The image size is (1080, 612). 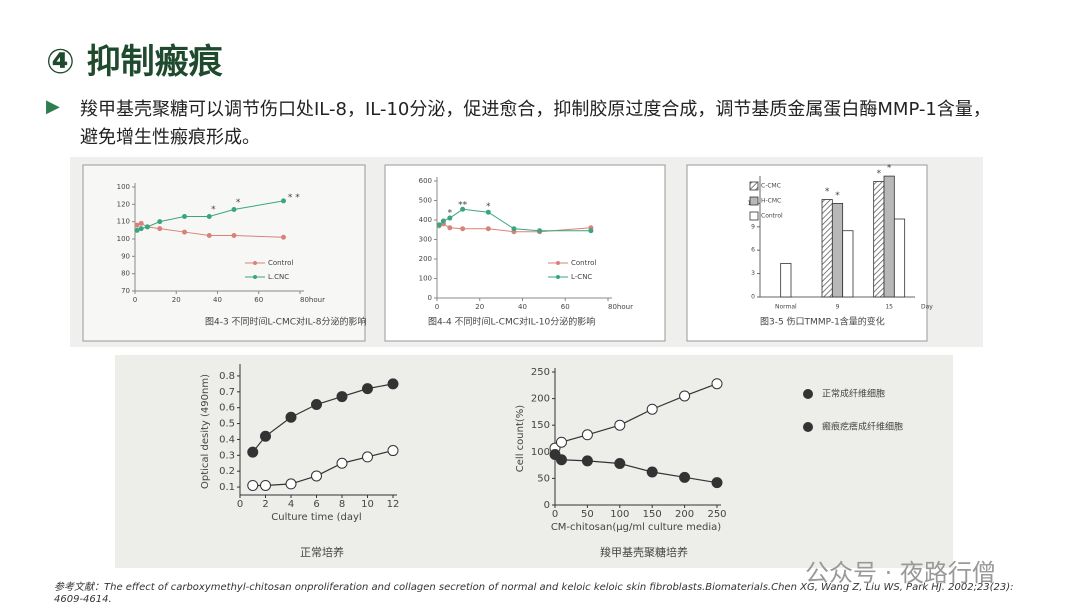 I want to click on legend-label: H-CMC, so click(x=771, y=201).